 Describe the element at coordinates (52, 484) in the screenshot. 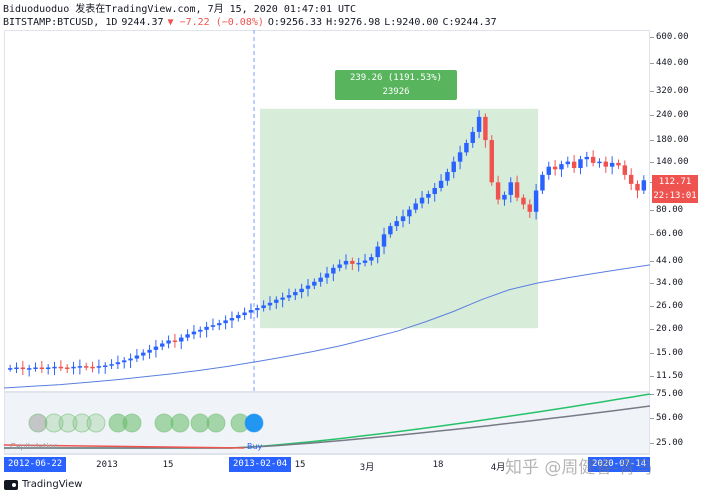

I see `brand-name: TradingView` at that location.